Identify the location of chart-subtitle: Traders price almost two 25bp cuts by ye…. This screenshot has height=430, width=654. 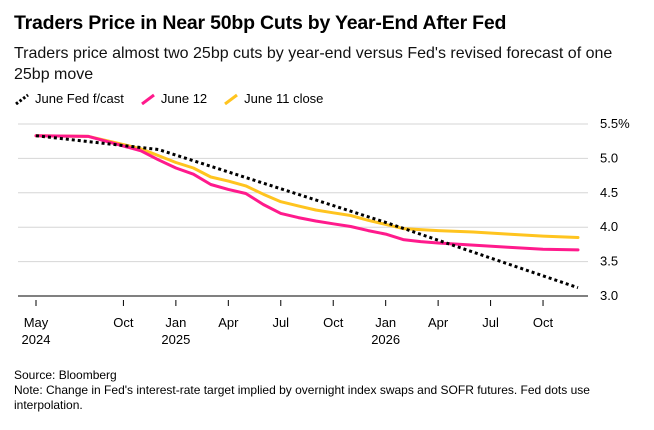
(313, 64).